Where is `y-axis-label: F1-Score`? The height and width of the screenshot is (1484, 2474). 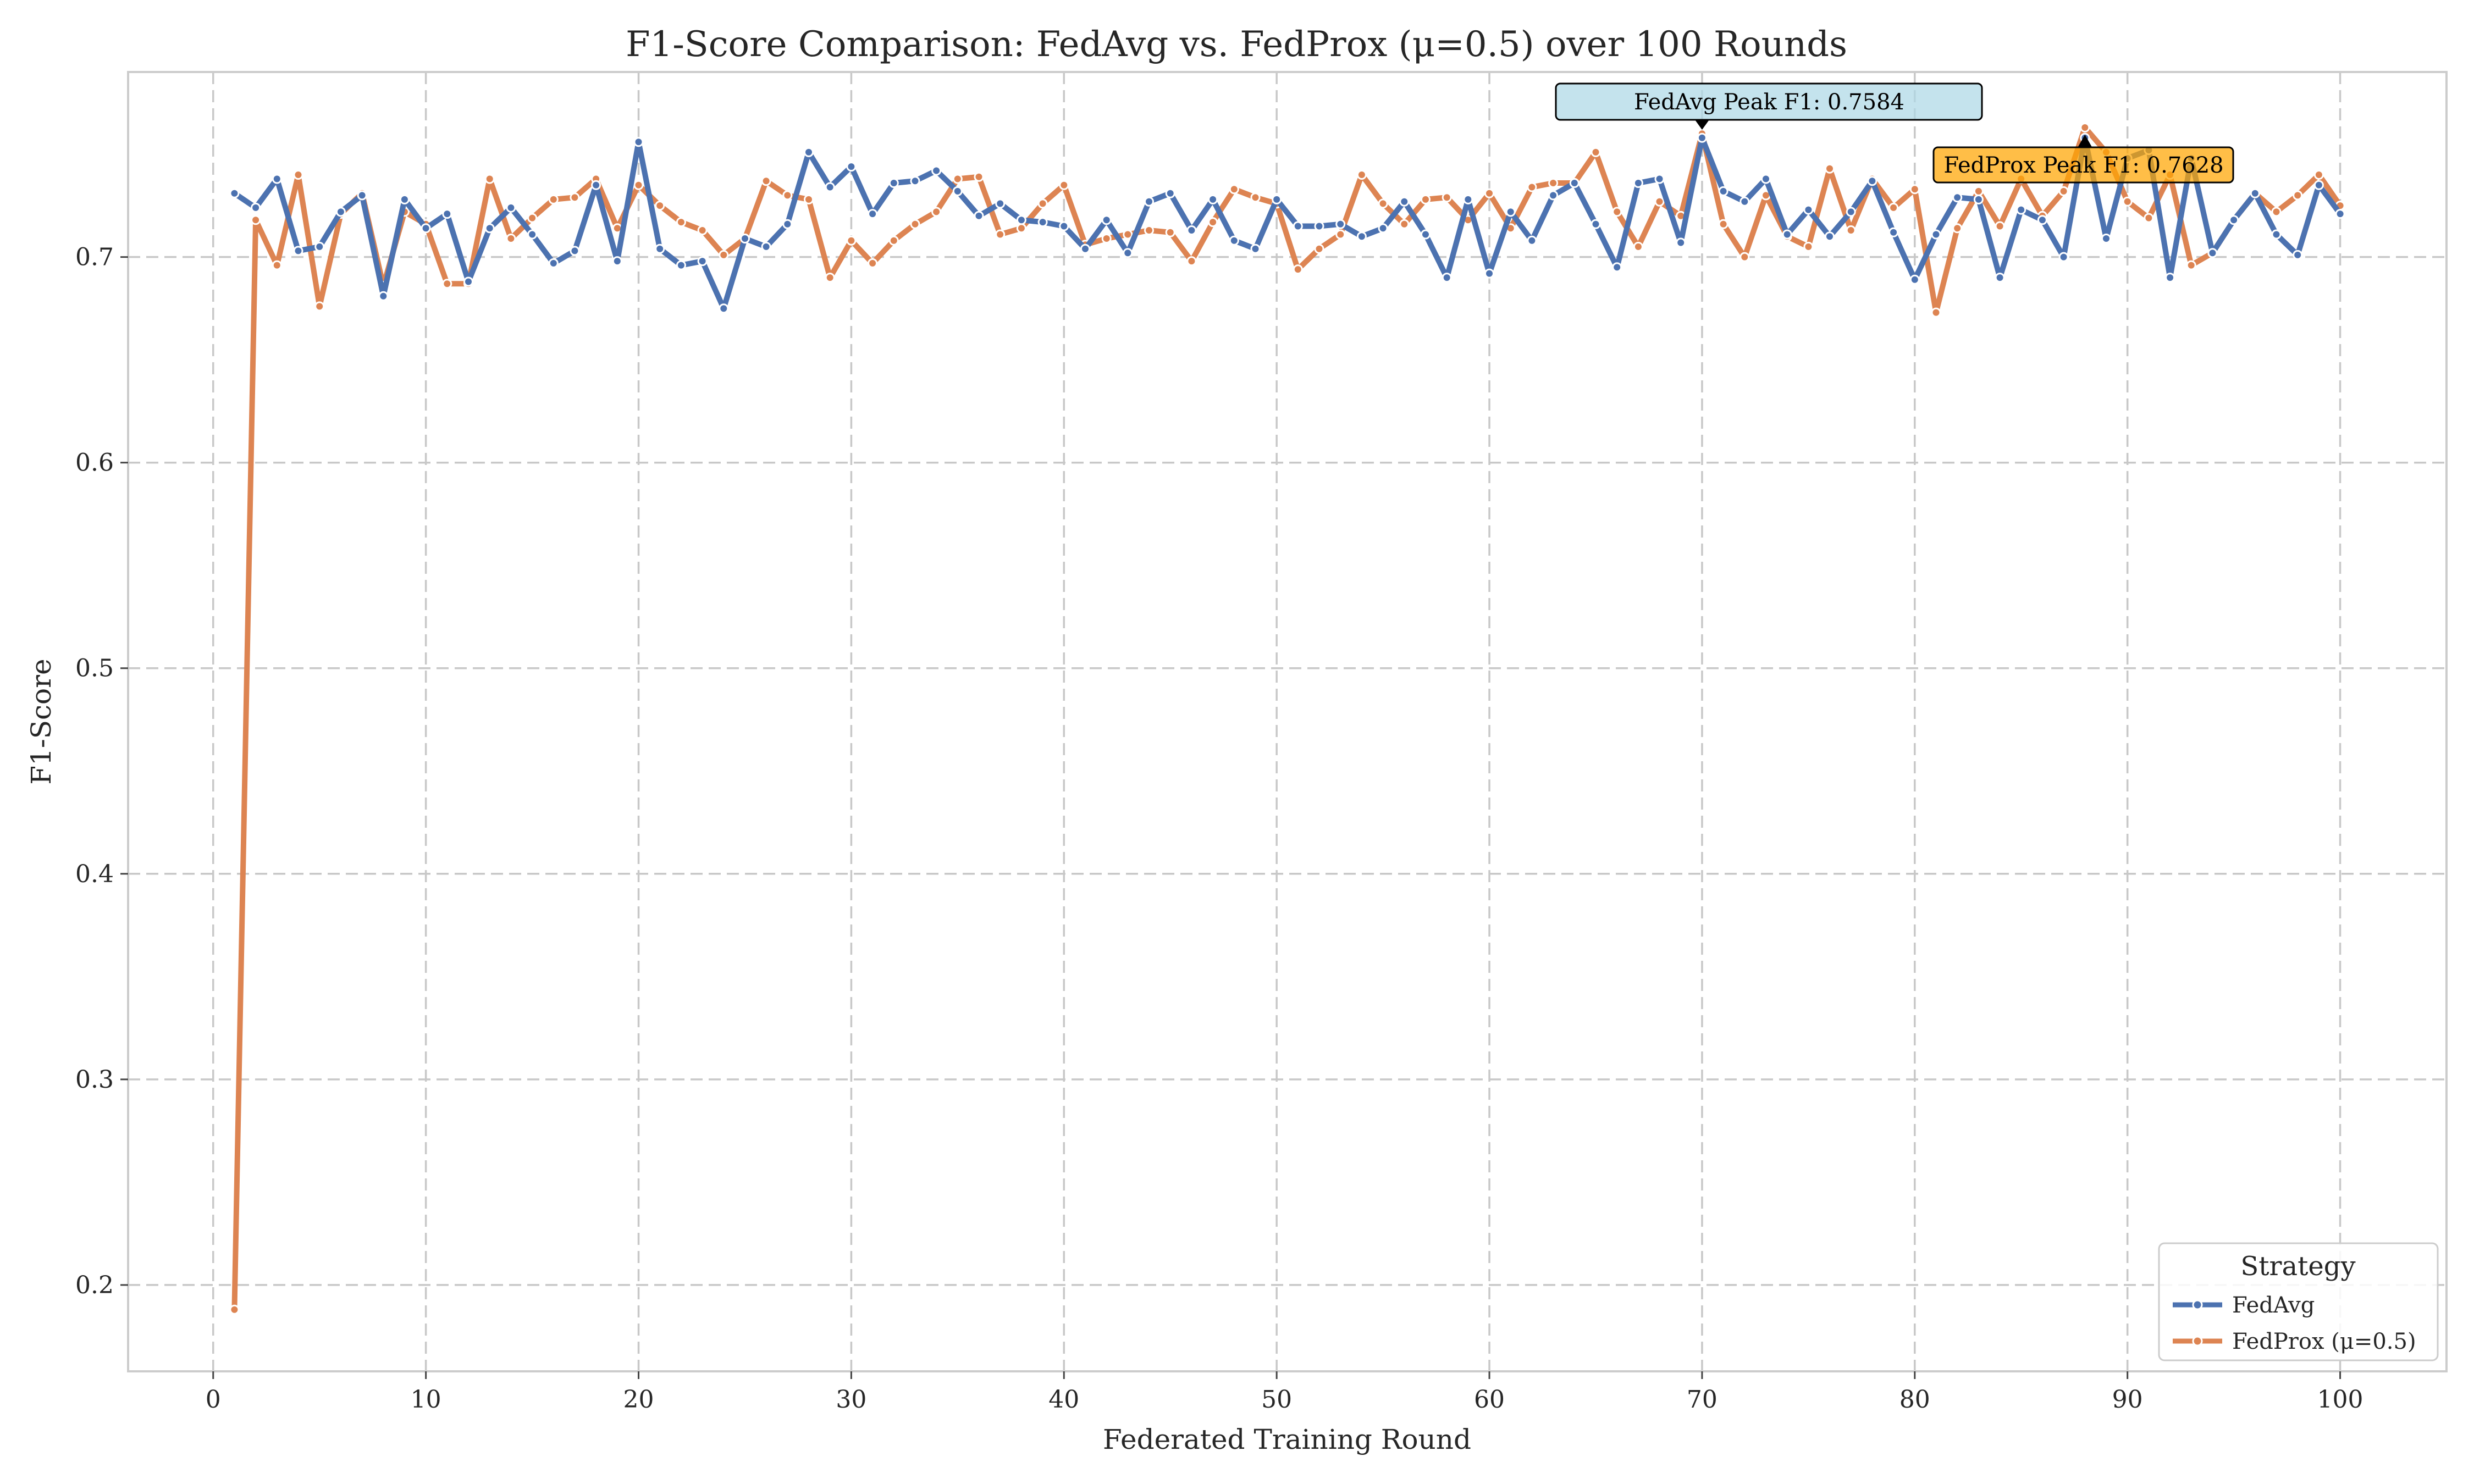 y-axis-label: F1-Score is located at coordinates (41, 721).